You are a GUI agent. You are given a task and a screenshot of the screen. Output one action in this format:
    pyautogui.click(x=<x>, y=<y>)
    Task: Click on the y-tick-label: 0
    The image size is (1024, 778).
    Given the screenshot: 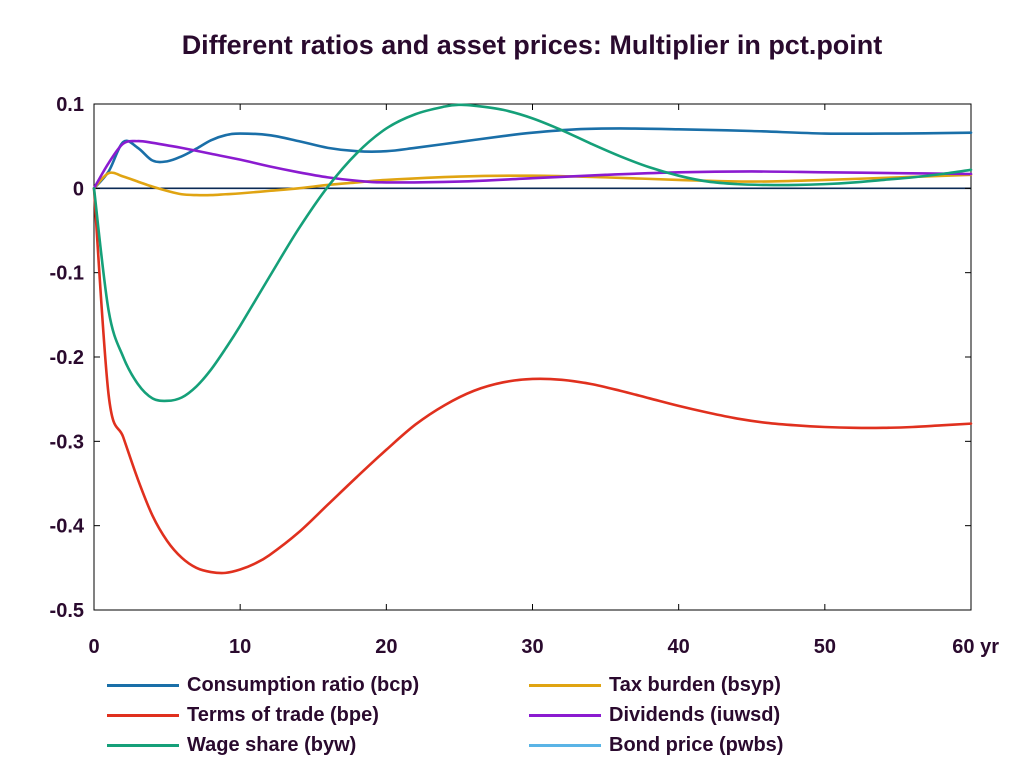 What is the action you would take?
    pyautogui.click(x=78, y=189)
    